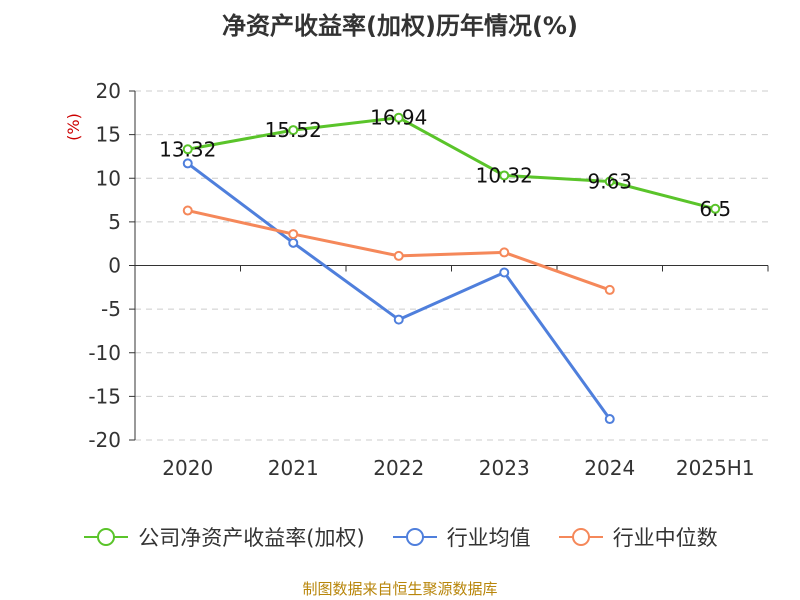  I want to click on y-axis-label: (%), so click(73, 127).